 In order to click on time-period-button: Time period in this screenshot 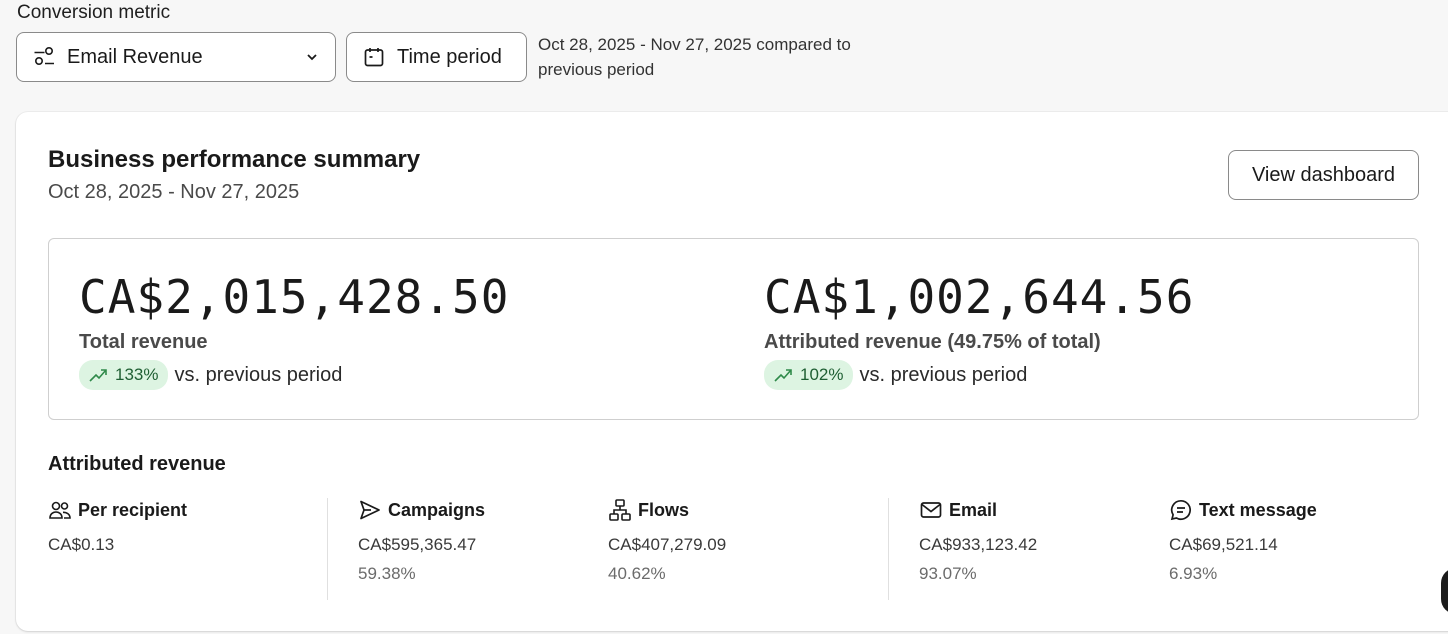, I will do `click(436, 57)`.